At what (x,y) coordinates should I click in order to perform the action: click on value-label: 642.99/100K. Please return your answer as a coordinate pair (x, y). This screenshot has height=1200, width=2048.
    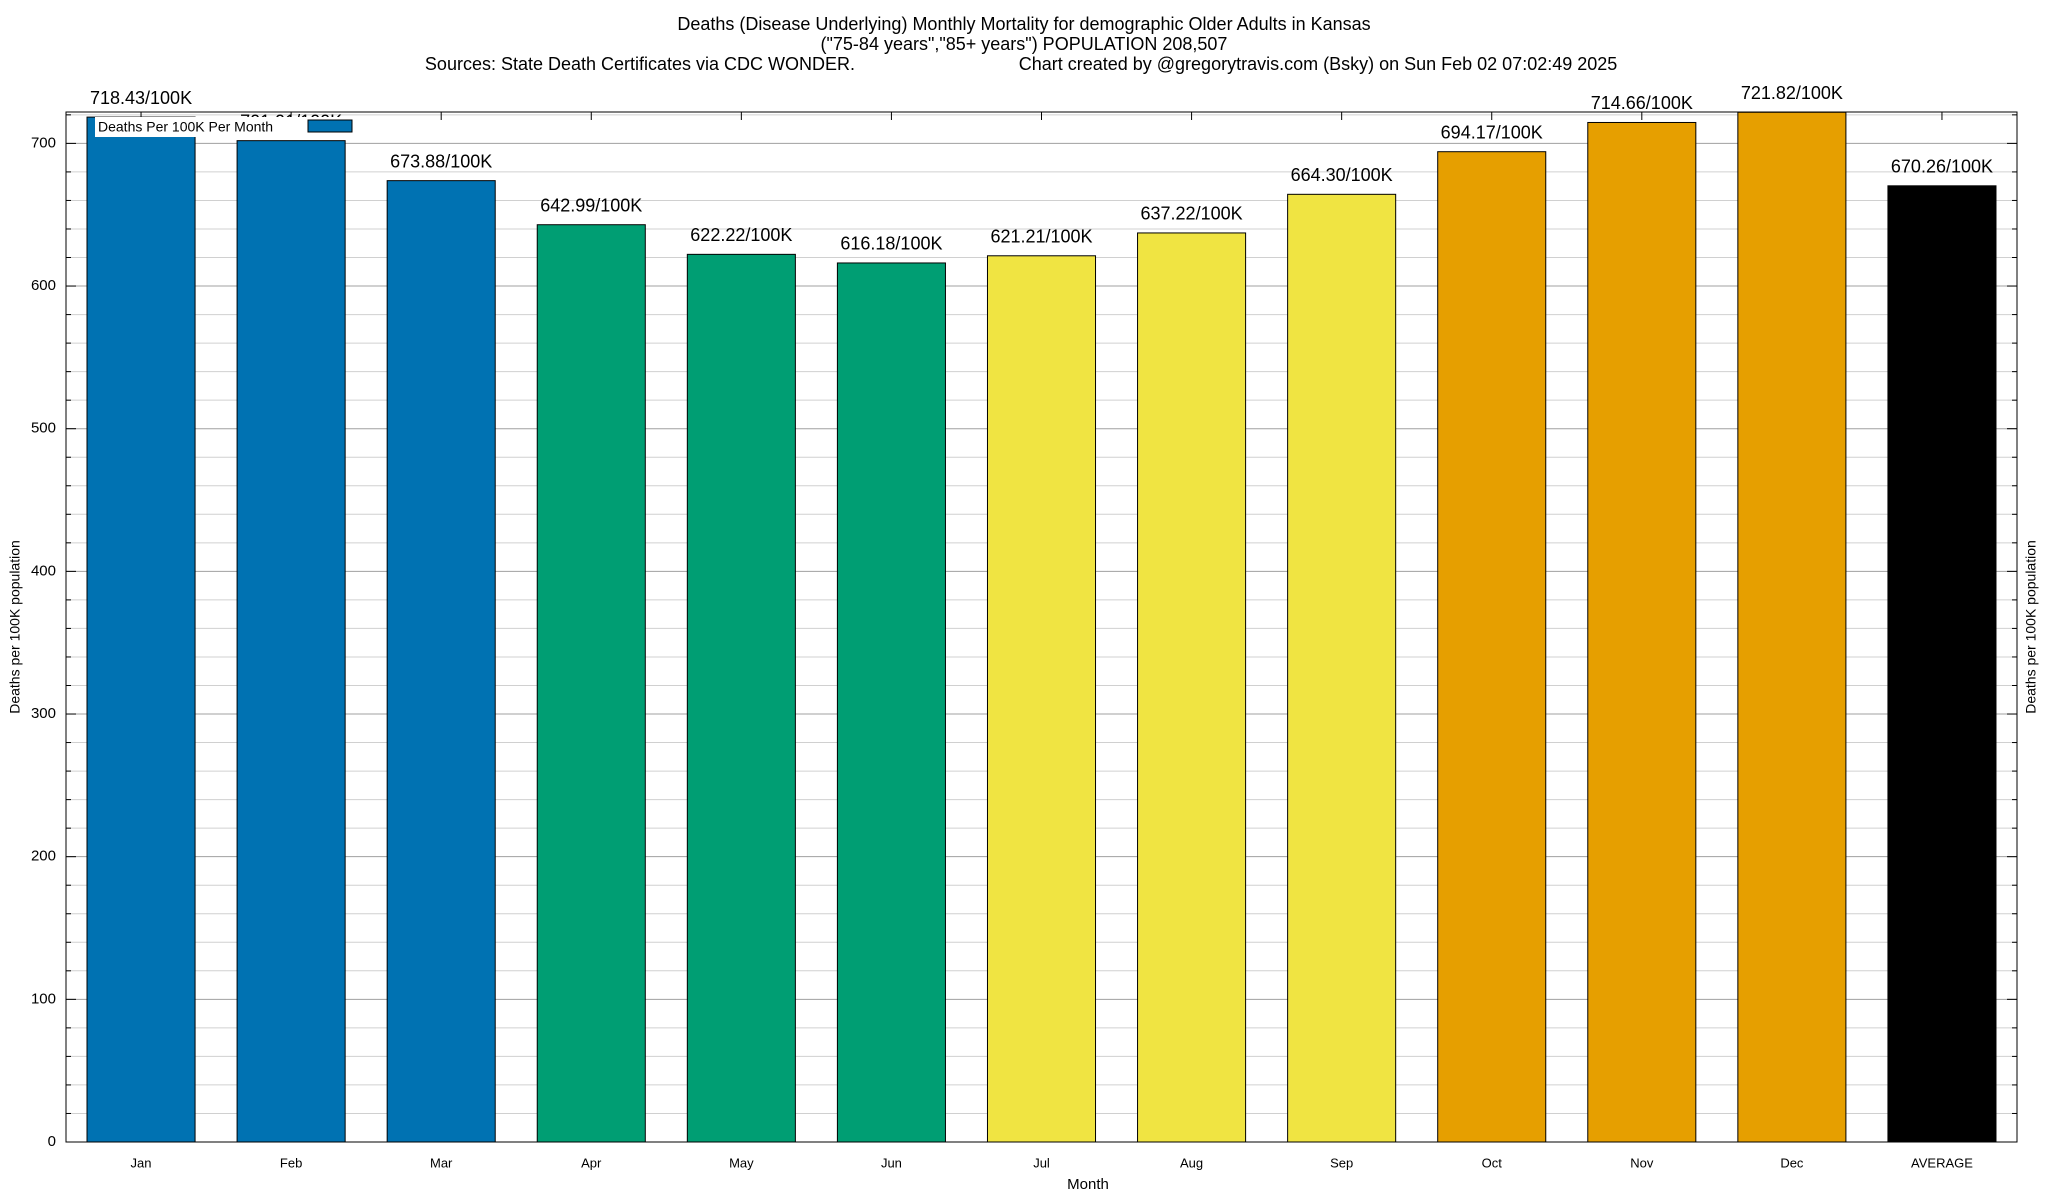
    Looking at the image, I should click on (591, 205).